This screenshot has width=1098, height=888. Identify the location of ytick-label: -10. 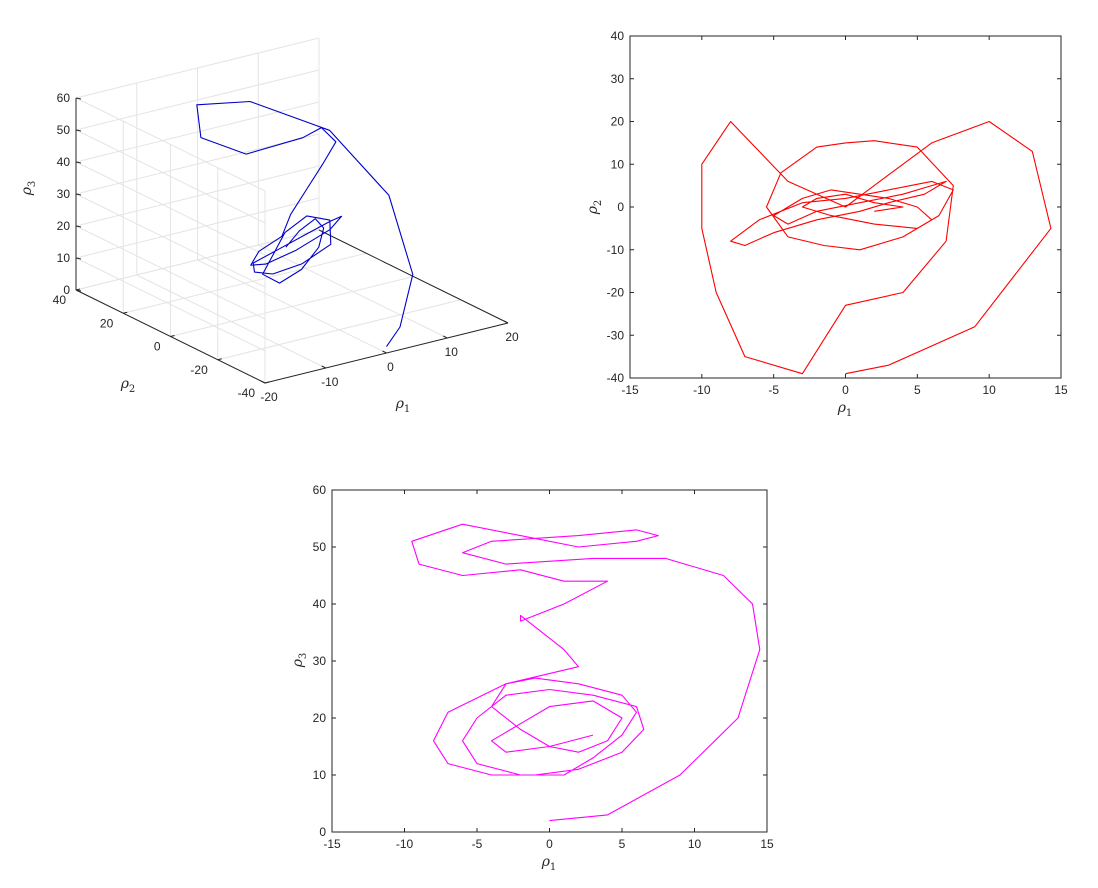
(616, 250).